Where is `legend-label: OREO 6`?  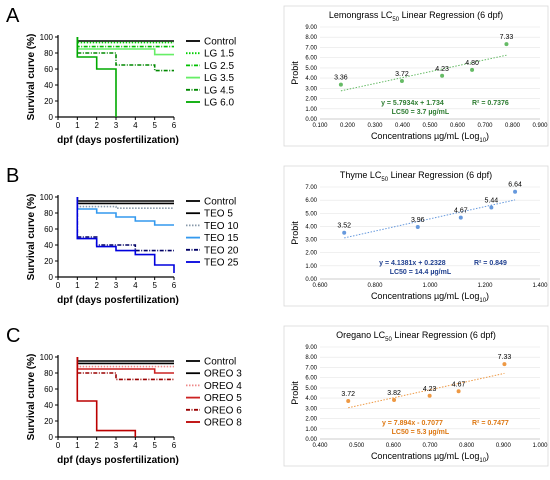 legend-label: OREO 6 is located at coordinates (223, 410).